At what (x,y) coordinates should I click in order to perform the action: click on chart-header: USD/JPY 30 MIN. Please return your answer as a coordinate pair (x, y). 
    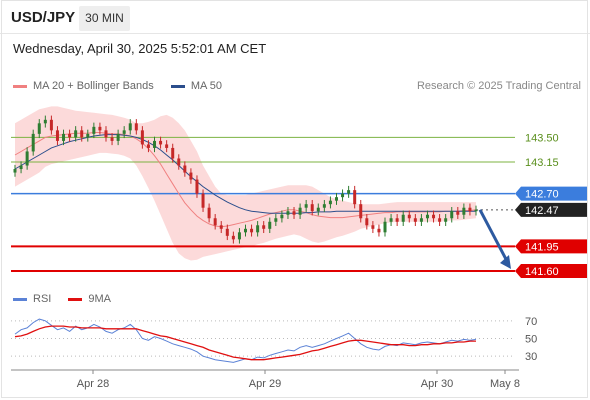
    Looking at the image, I should click on (295, 19).